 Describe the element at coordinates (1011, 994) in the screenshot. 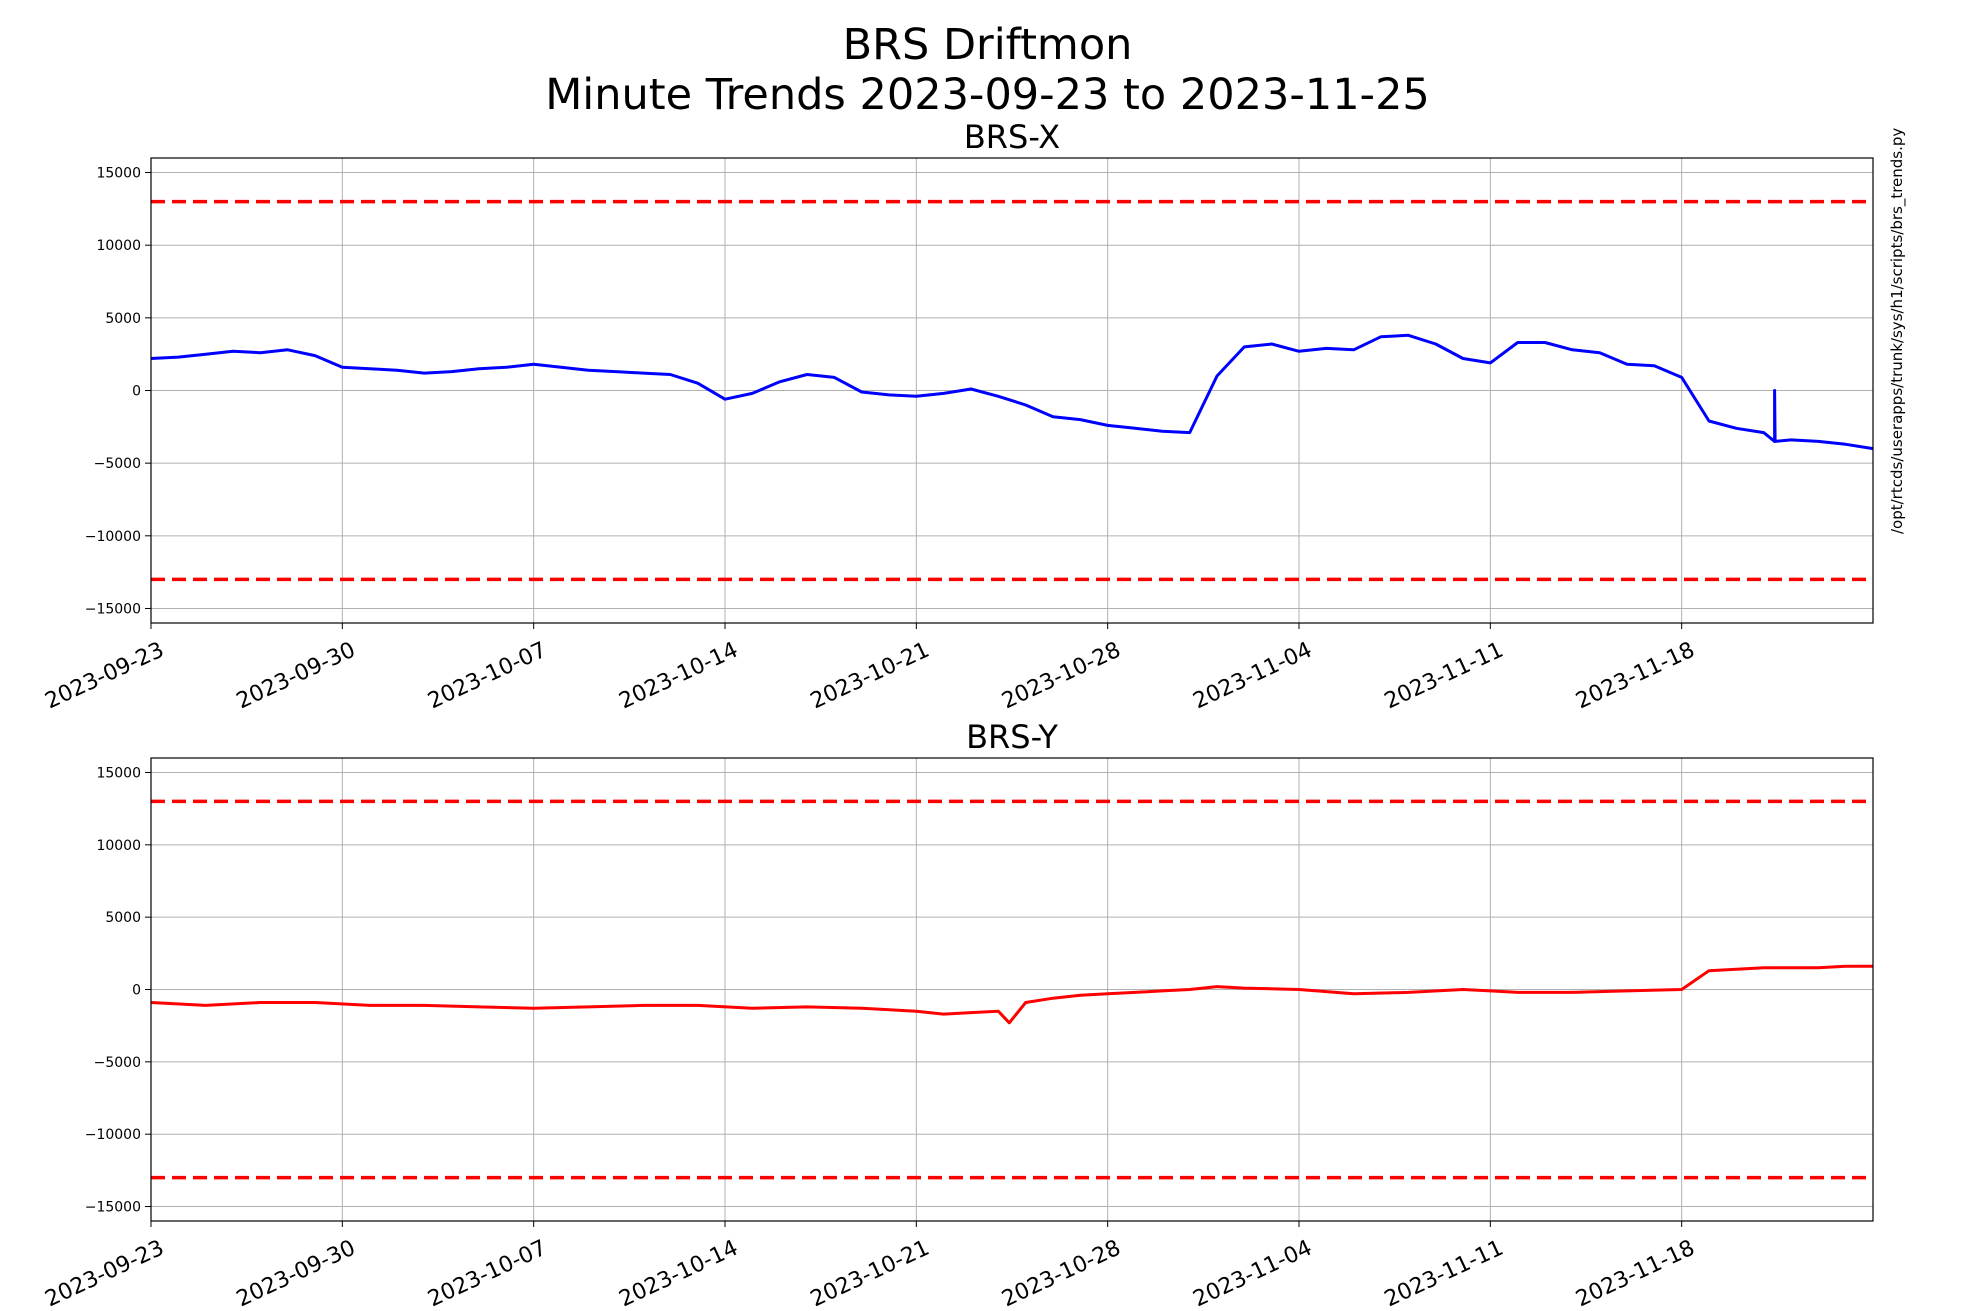

I see `series-line-brs-y` at that location.